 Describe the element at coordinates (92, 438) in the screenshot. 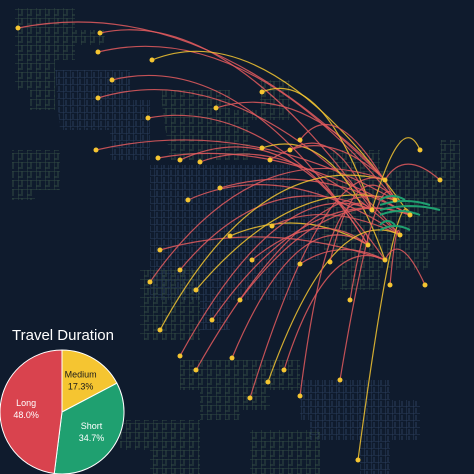

I see `slice-percent: 34.7%` at that location.